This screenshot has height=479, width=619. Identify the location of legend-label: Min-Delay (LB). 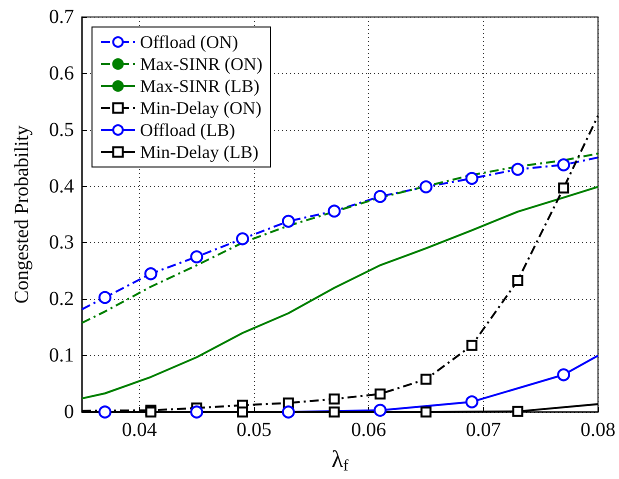
(199, 152).